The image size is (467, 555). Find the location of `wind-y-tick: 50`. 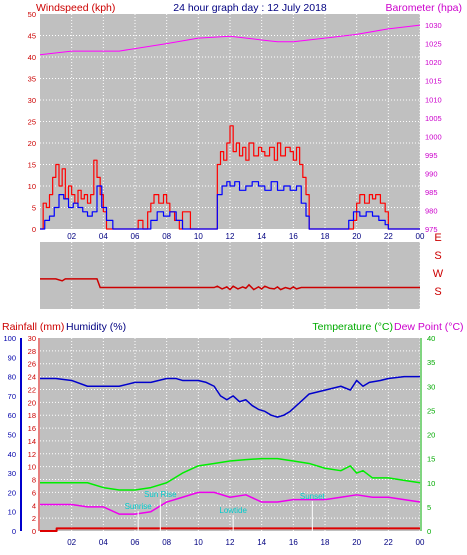

wind-y-tick: 50 is located at coordinates (32, 14).